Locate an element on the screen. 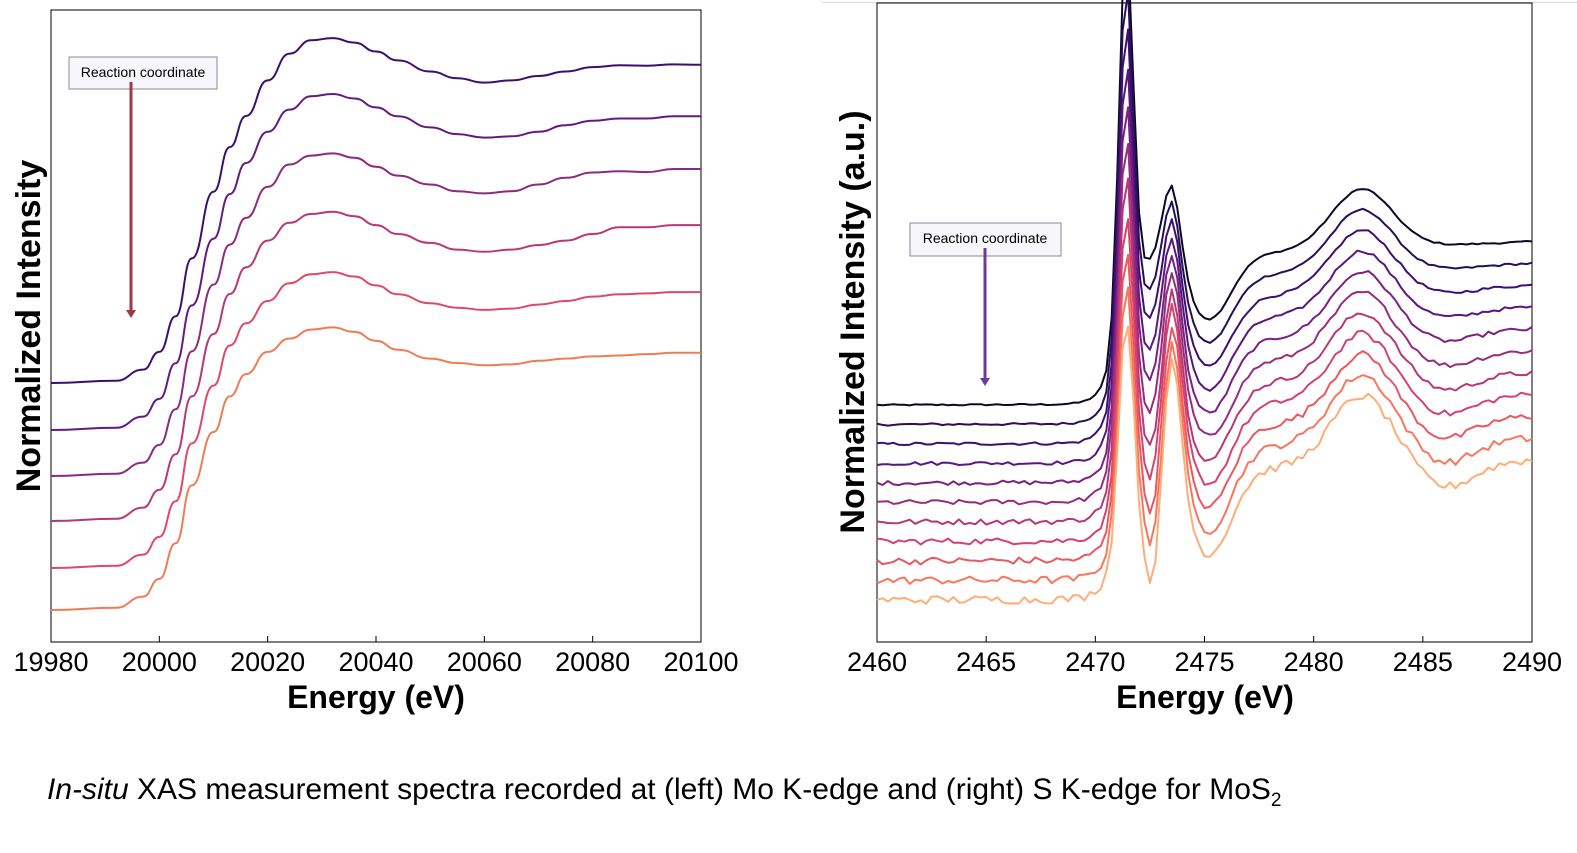 This screenshot has width=1577, height=853. caption-italic: In-situ is located at coordinates (88, 789).